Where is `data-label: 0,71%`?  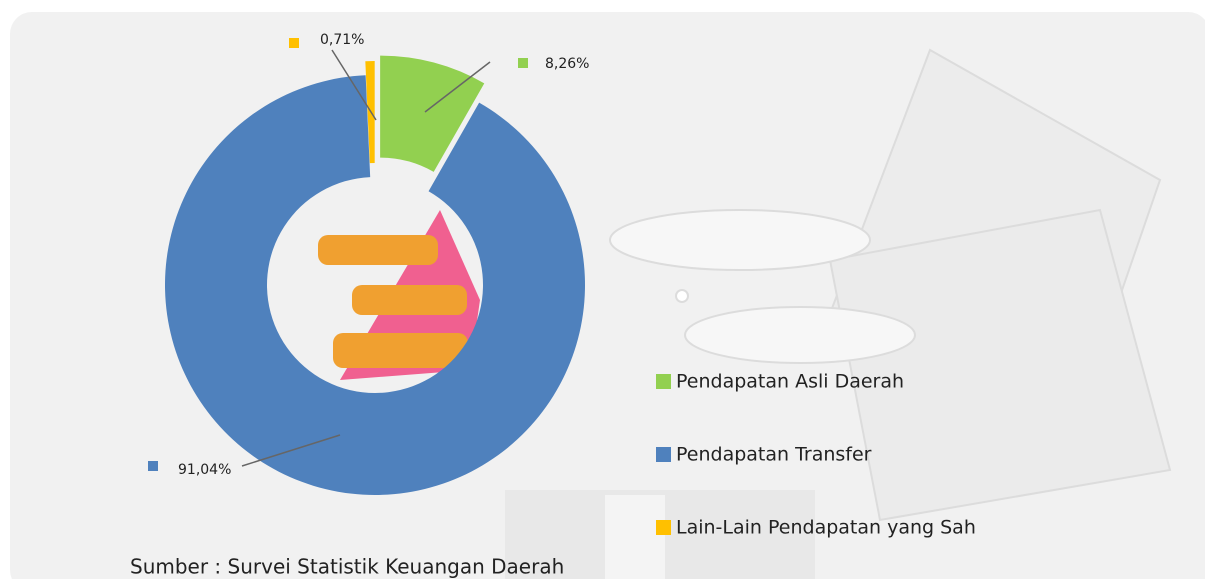 data-label: 0,71% is located at coordinates (342, 40).